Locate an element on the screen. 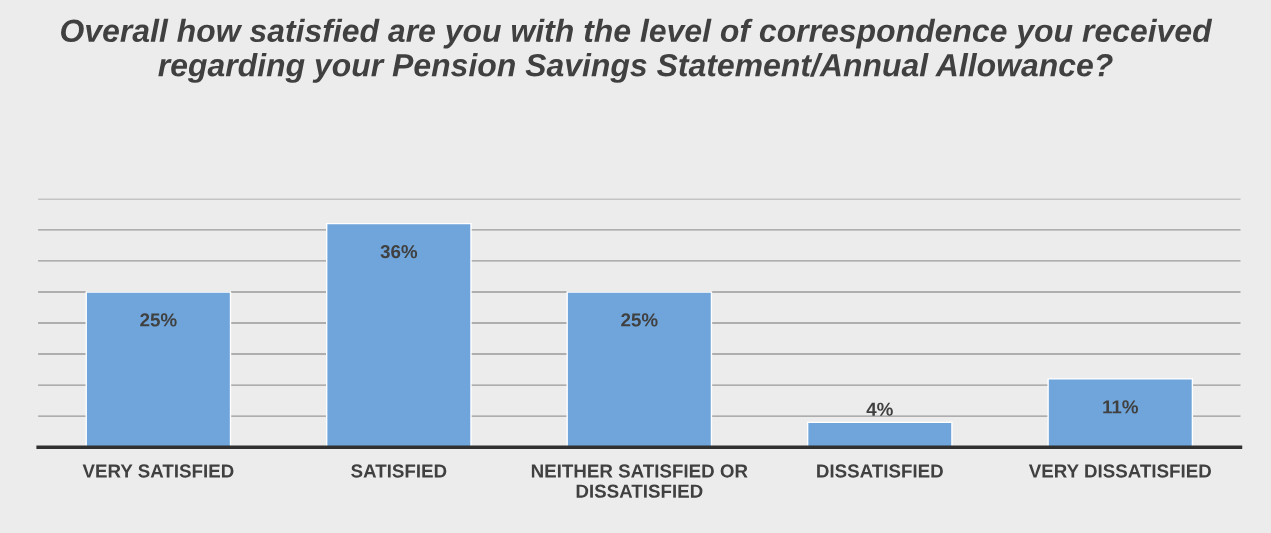 Image resolution: width=1271 pixels, height=533 pixels. data-label: 11% is located at coordinates (1121, 407).